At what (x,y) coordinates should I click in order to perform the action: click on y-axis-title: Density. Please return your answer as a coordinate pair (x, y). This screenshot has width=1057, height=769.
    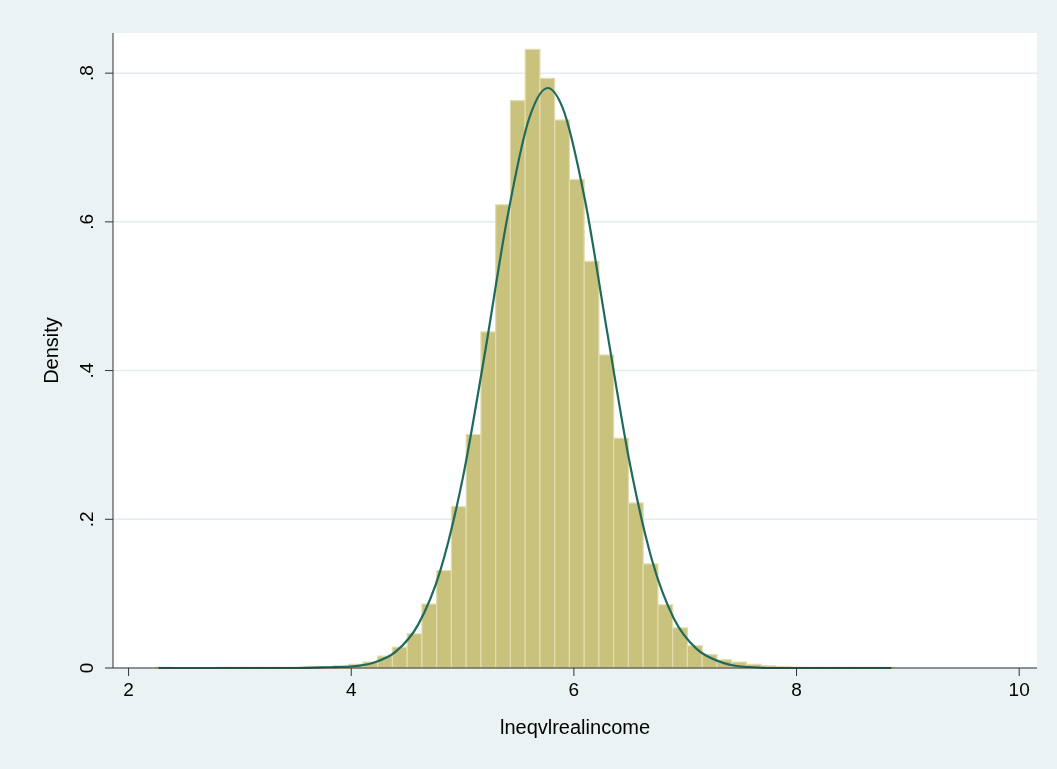
    Looking at the image, I should click on (51, 350).